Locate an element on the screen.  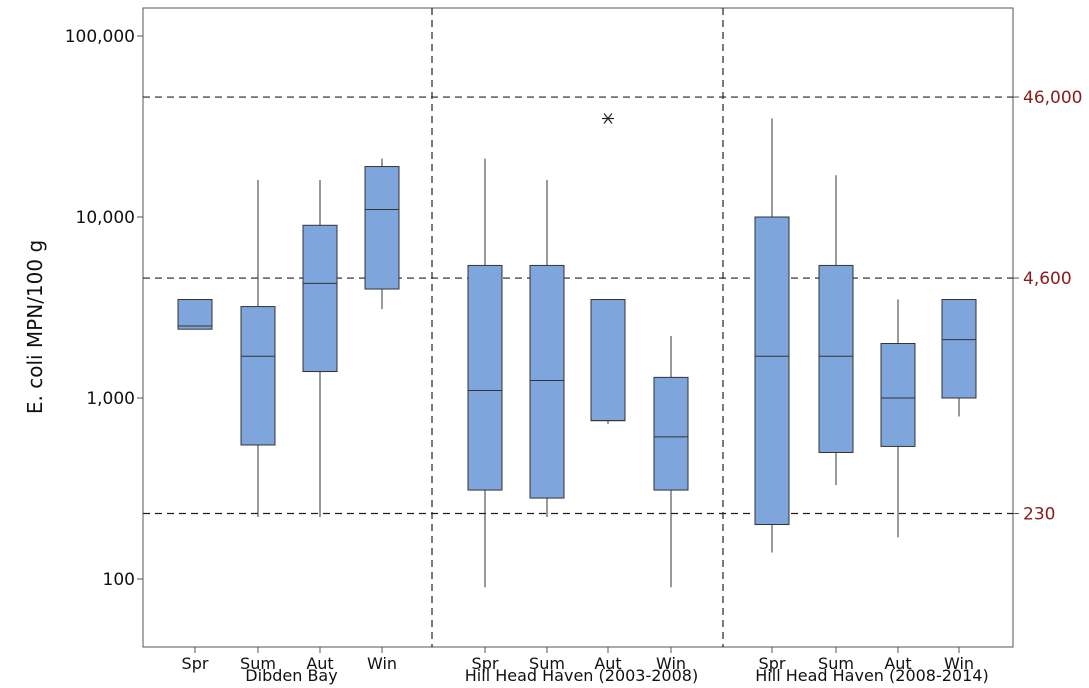
outlier-stroke is located at coordinates (608, 118).